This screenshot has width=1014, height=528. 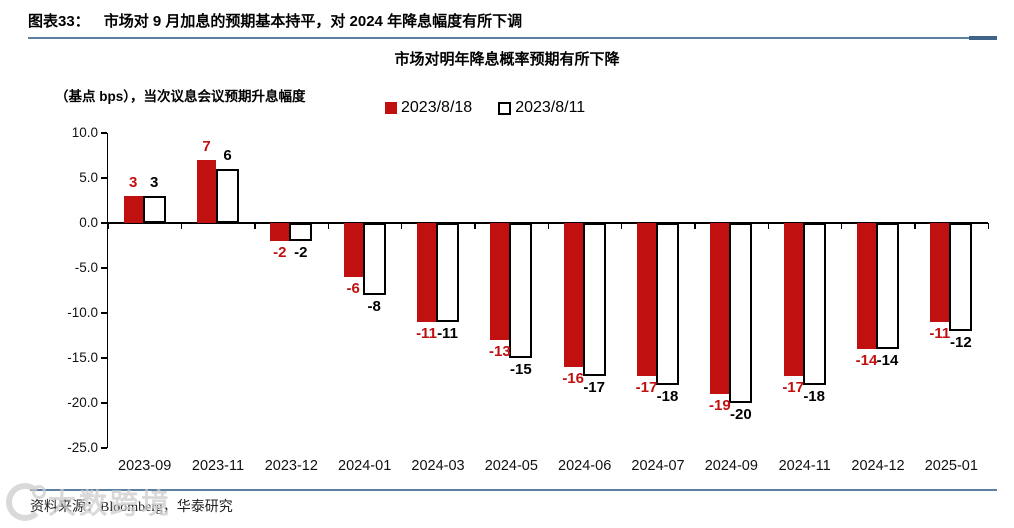 I want to click on x-axis-category-label: 2023-09, so click(x=145, y=466).